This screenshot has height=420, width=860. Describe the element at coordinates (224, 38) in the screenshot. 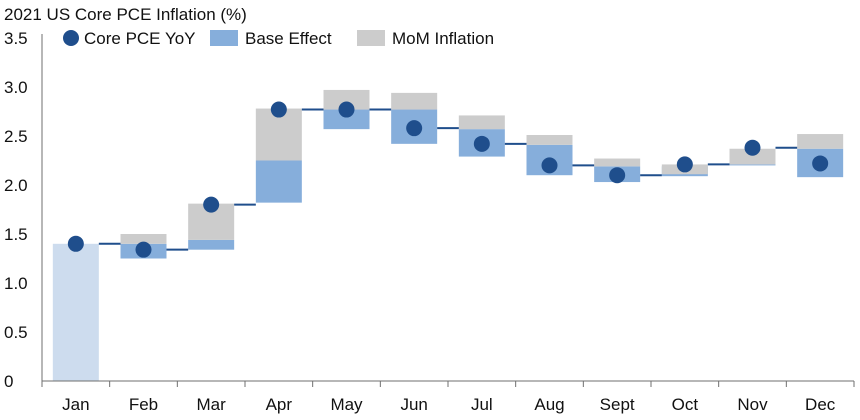

I see `legend-swatch-base-effect` at that location.